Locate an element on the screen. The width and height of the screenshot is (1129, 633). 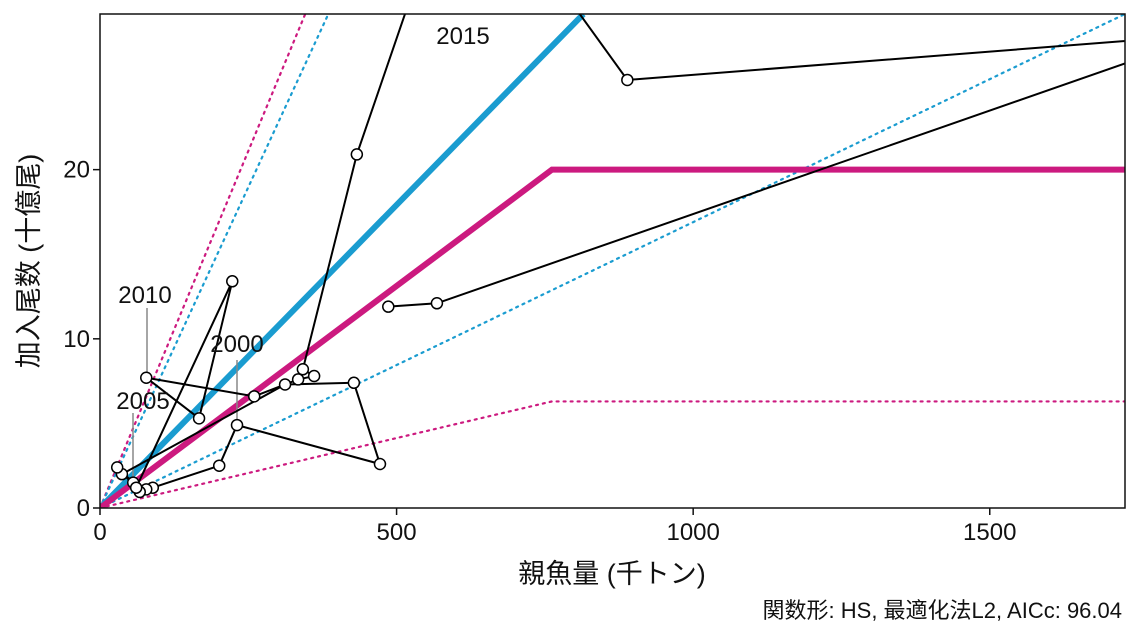
y-tick-label: 0 is located at coordinates (83, 508).